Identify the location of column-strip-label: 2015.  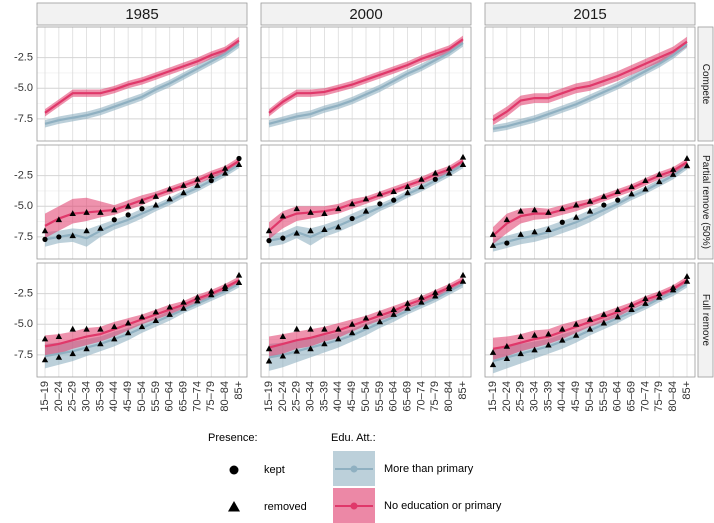
(589, 14).